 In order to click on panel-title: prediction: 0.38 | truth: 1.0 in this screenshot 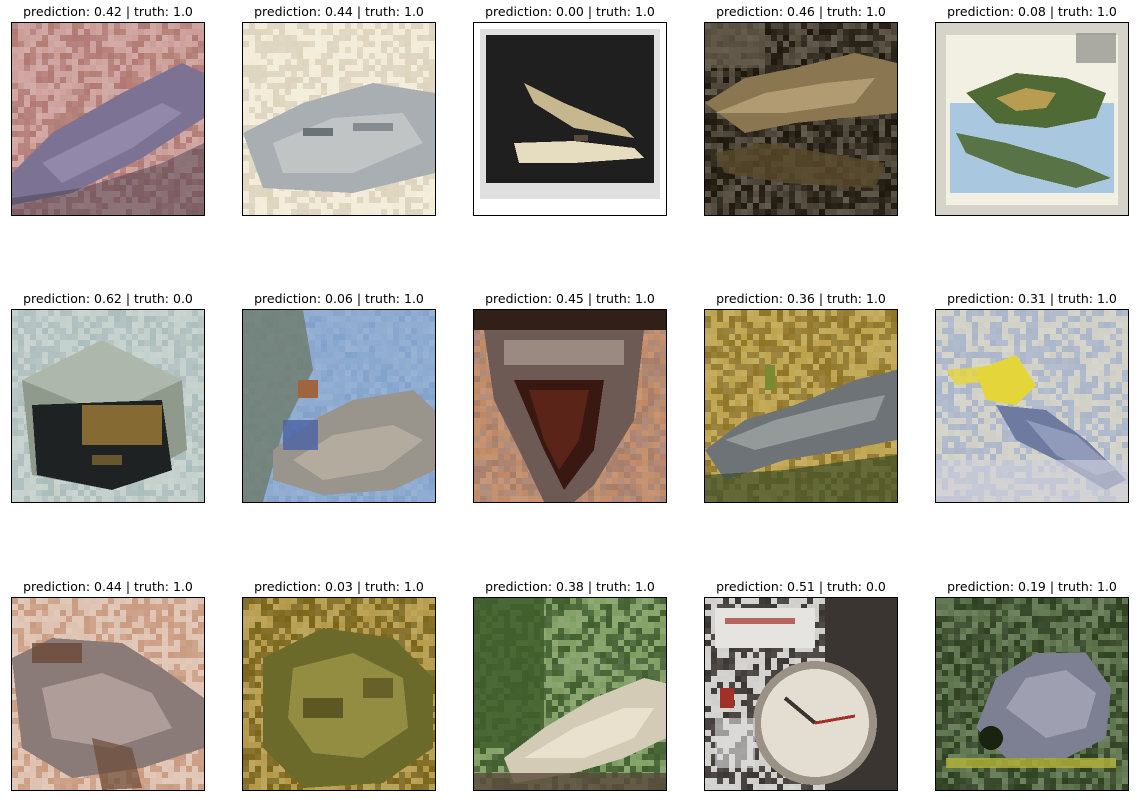, I will do `click(570, 586)`.